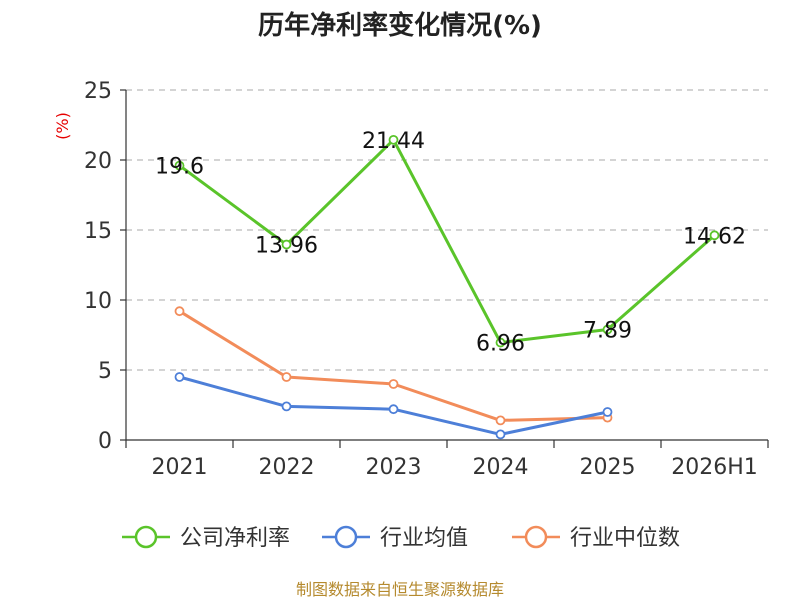 Image resolution: width=800 pixels, height=600 pixels. Describe the element at coordinates (287, 467) in the screenshot. I see `x-tick-label: 2022` at that location.